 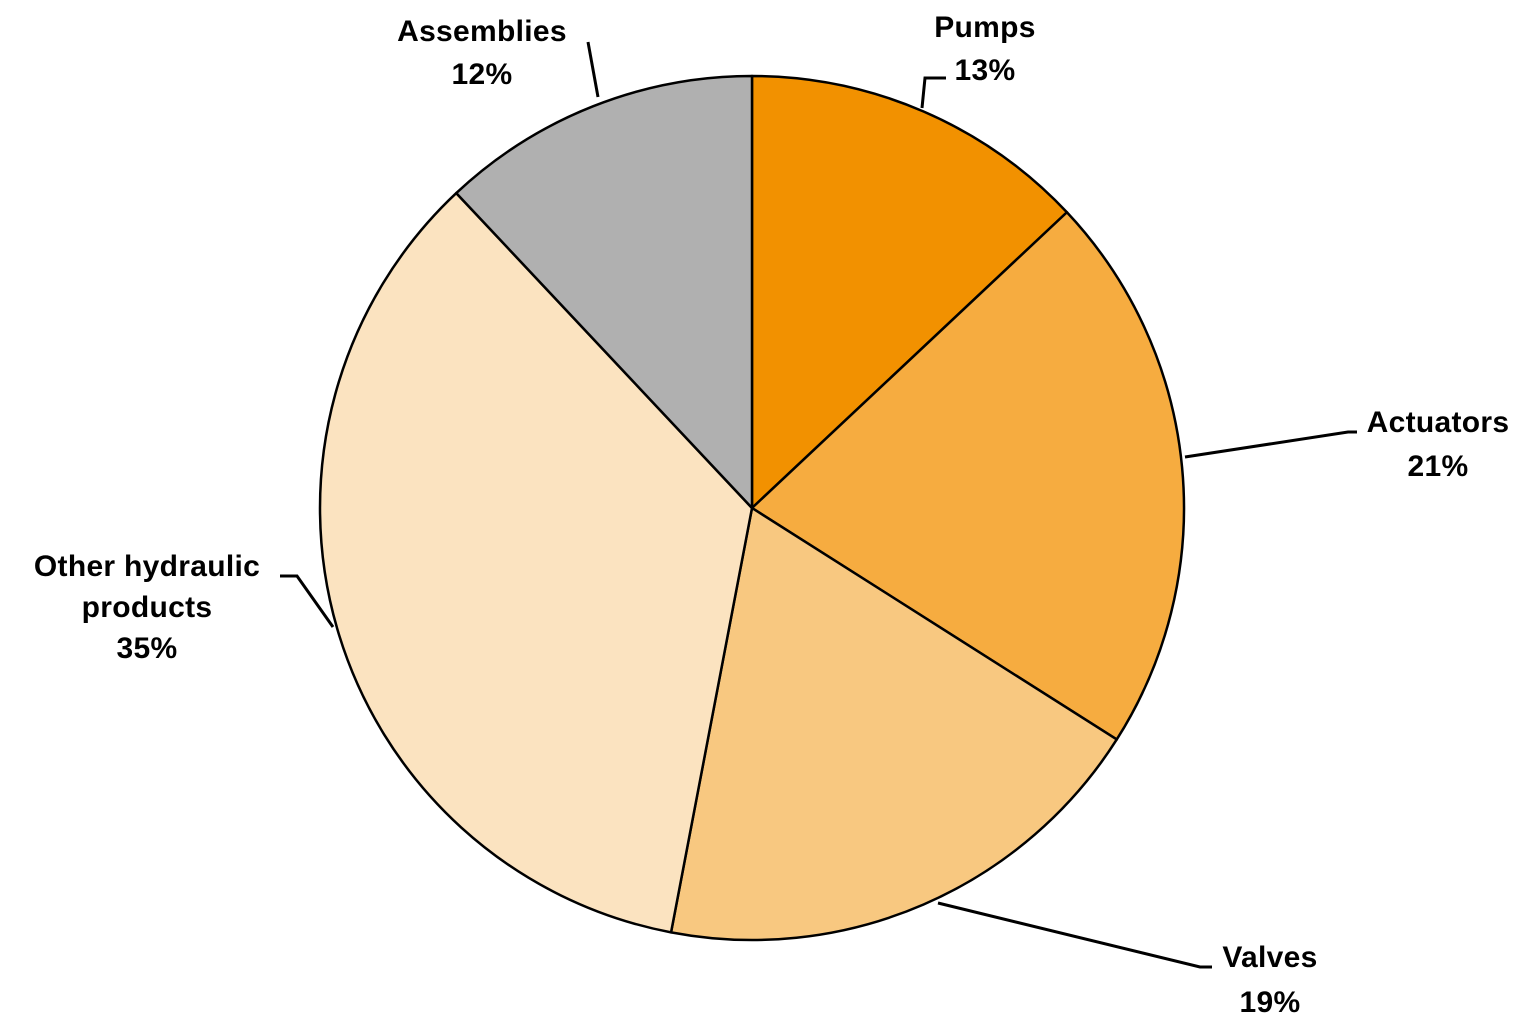 I want to click on slice-category-label-other-hydraulic-products: Other hydraulic, so click(x=147, y=566).